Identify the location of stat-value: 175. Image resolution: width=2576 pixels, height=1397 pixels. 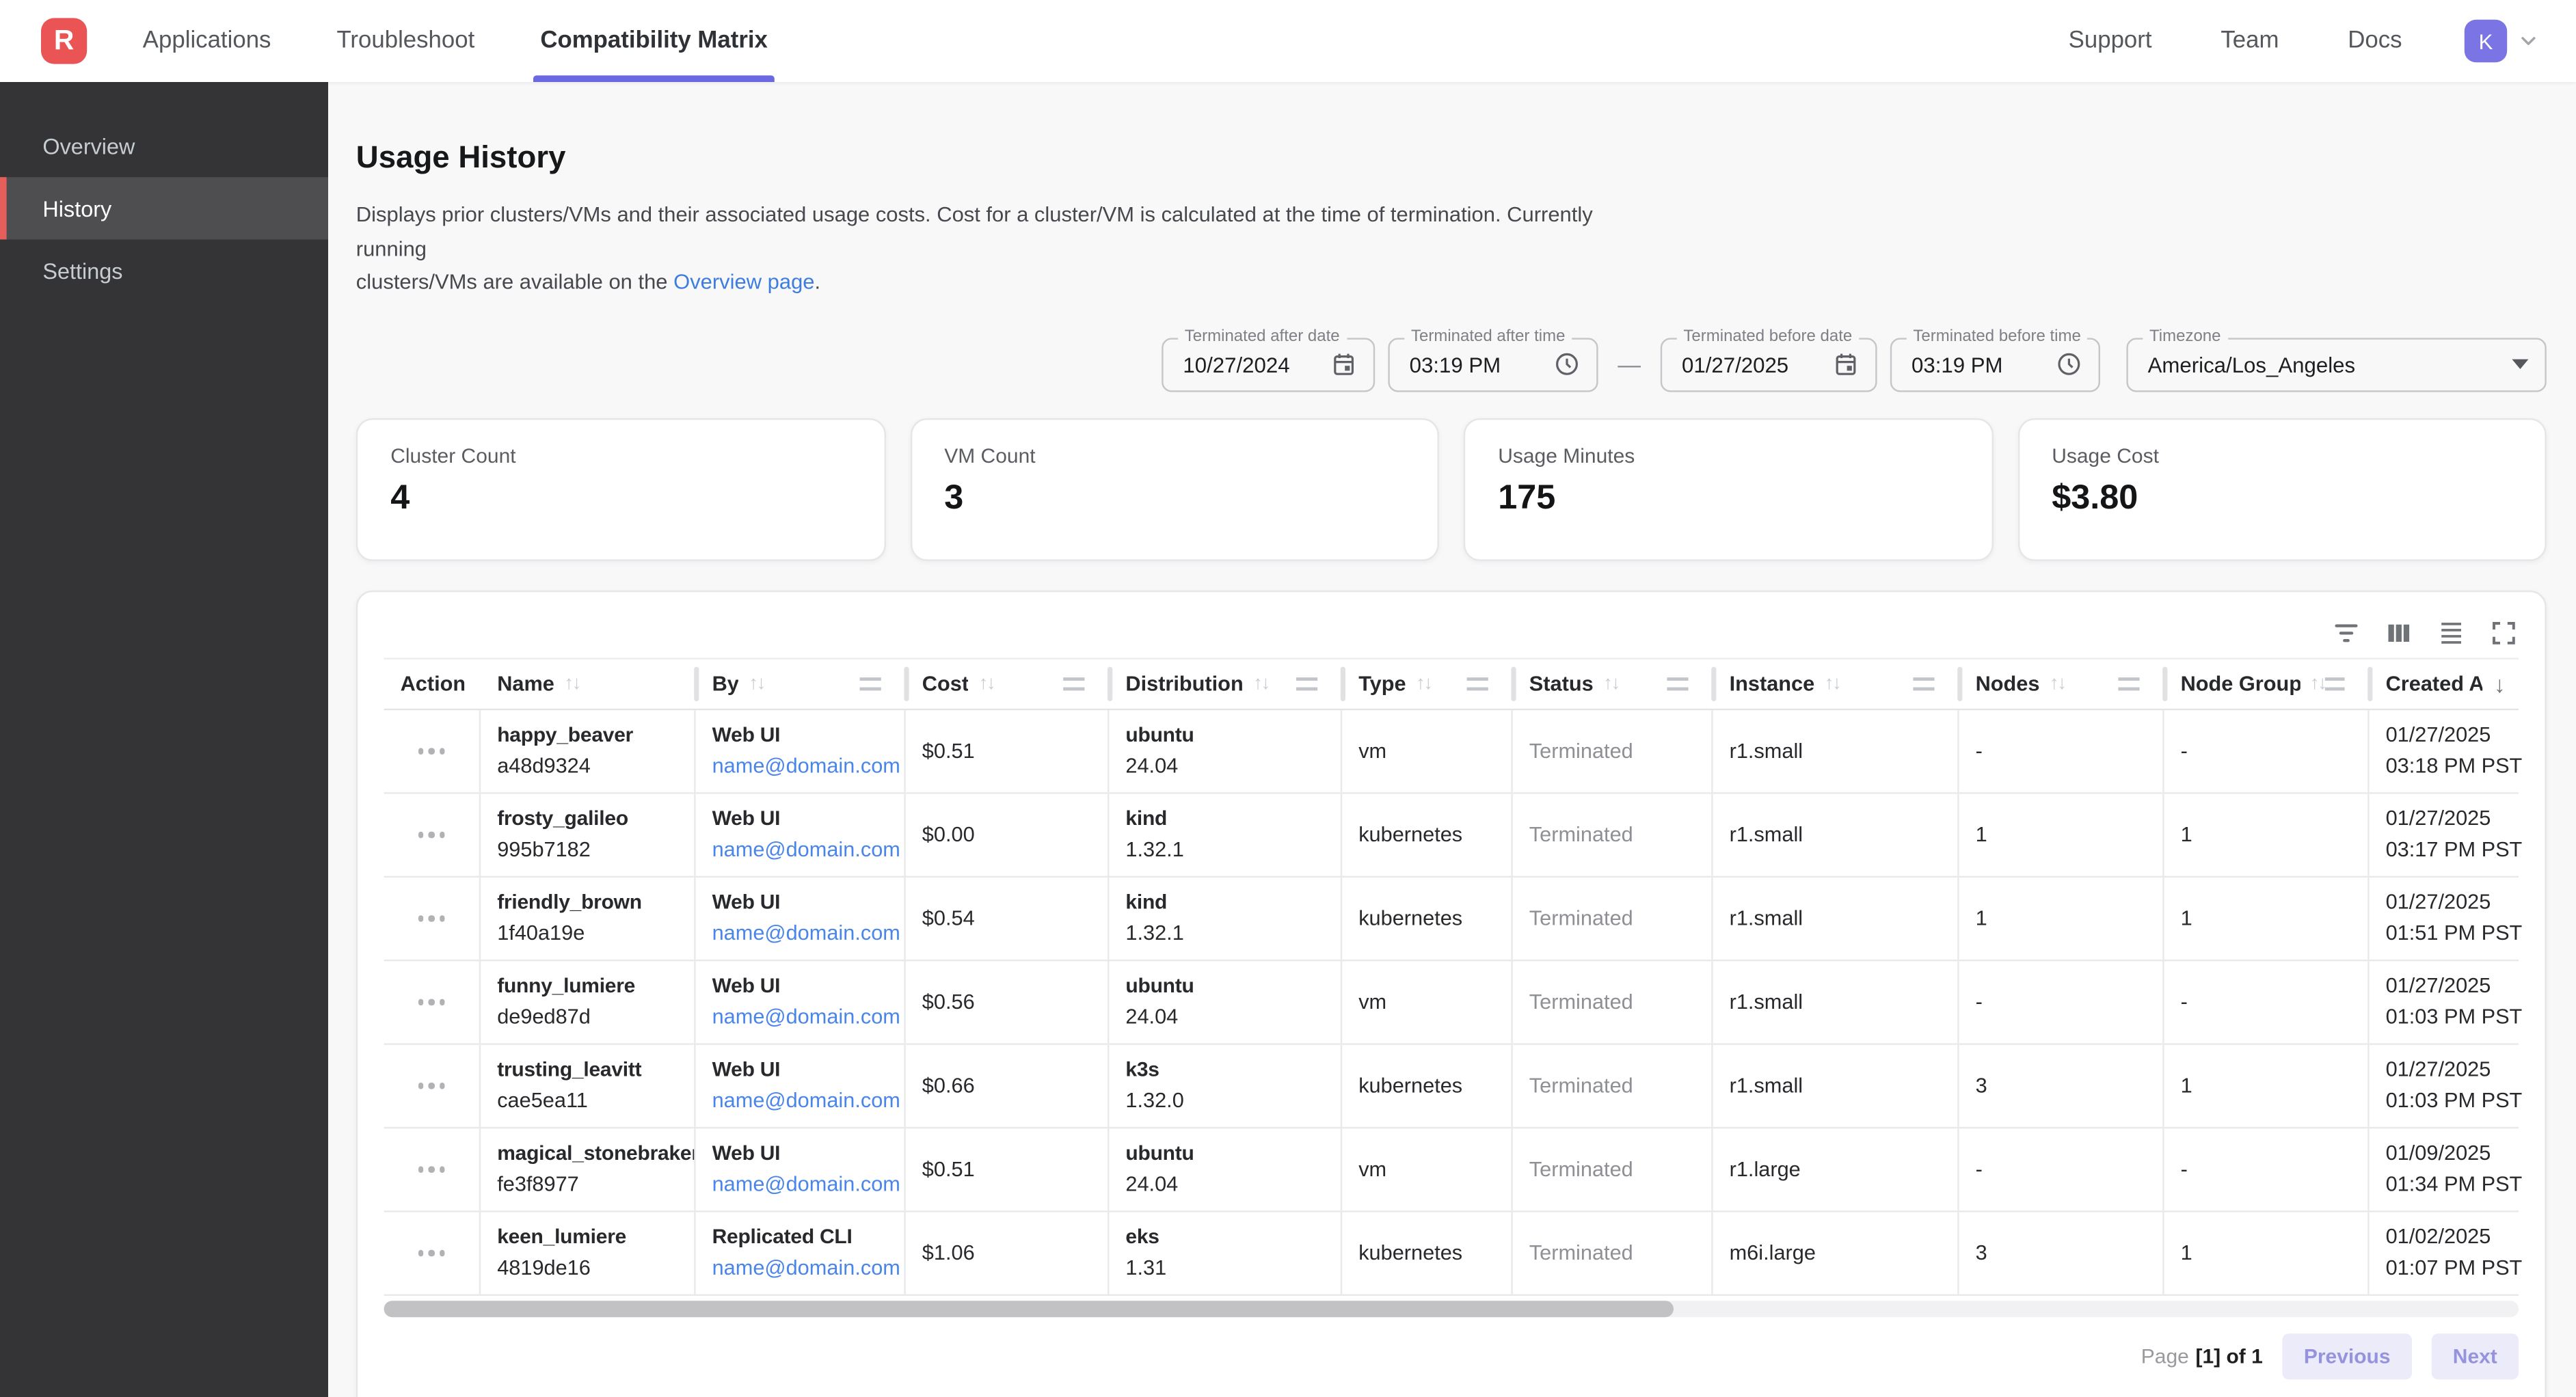
(1527, 497).